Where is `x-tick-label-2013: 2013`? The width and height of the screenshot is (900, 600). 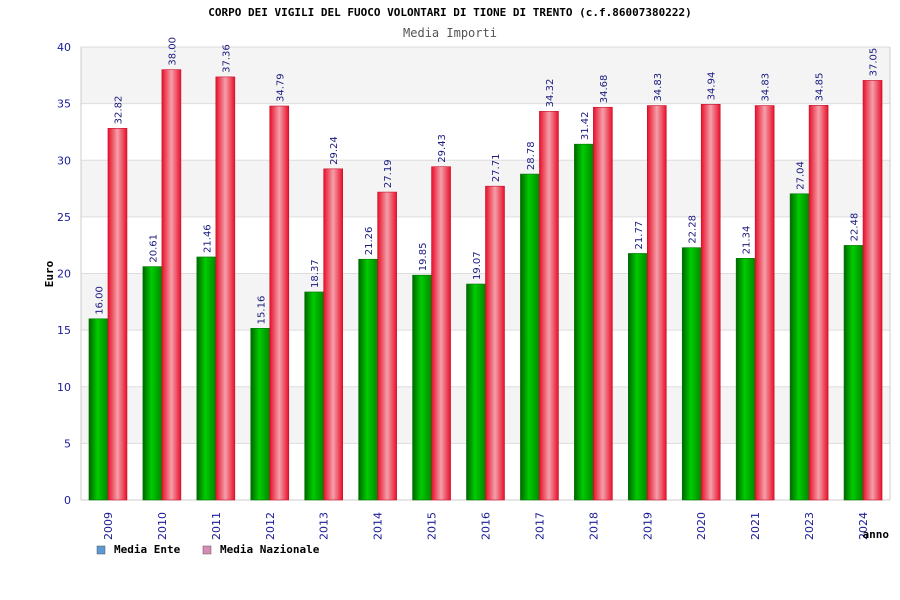 x-tick-label-2013: 2013 is located at coordinates (324, 526).